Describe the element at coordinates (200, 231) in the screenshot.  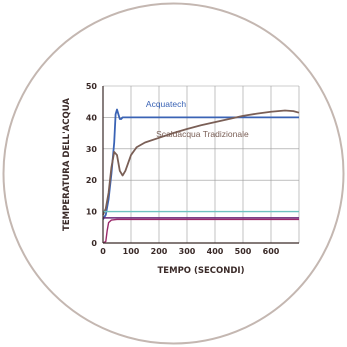
I see `series-line-magenta` at that location.